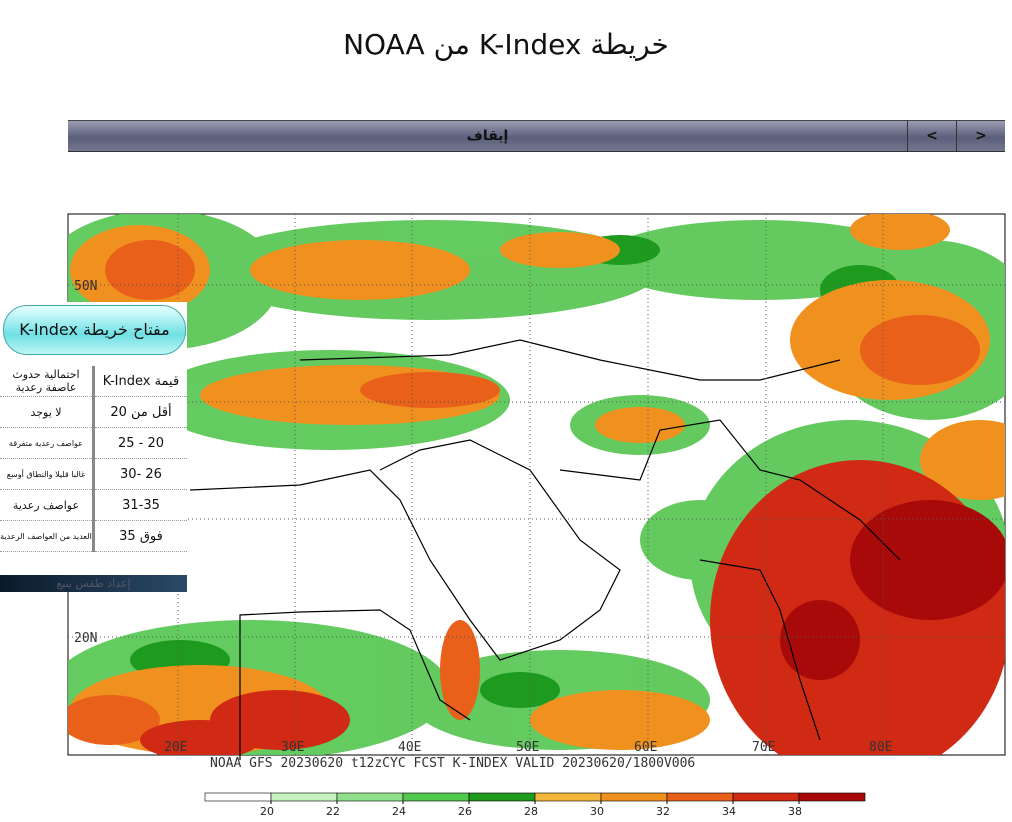 The height and width of the screenshot is (822, 1012). I want to click on legend-header: قيمة K-Index, so click(139, 381).